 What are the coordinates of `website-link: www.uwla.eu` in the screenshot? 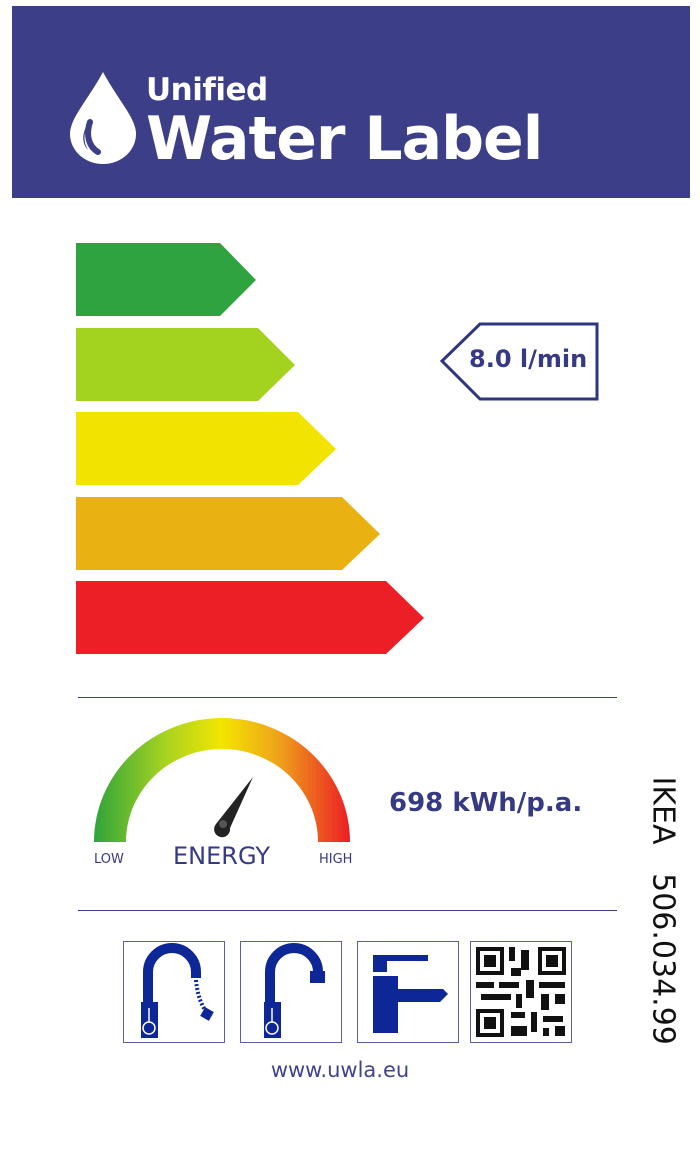 It's located at (340, 1070).